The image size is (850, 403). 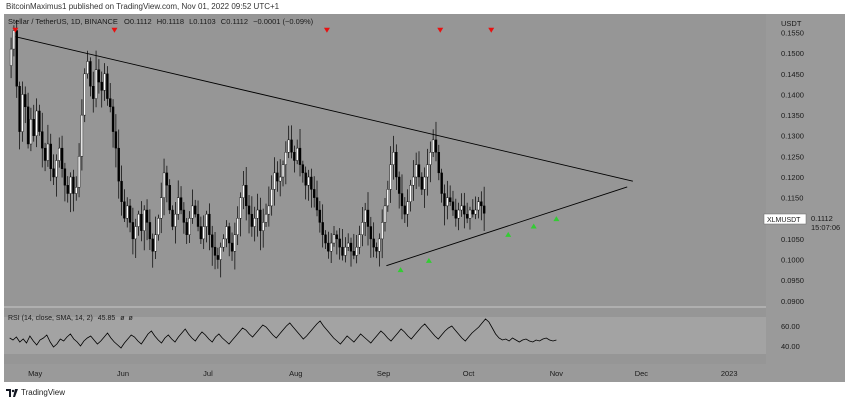 I want to click on rsi-value: 45.85, so click(x=107, y=318).